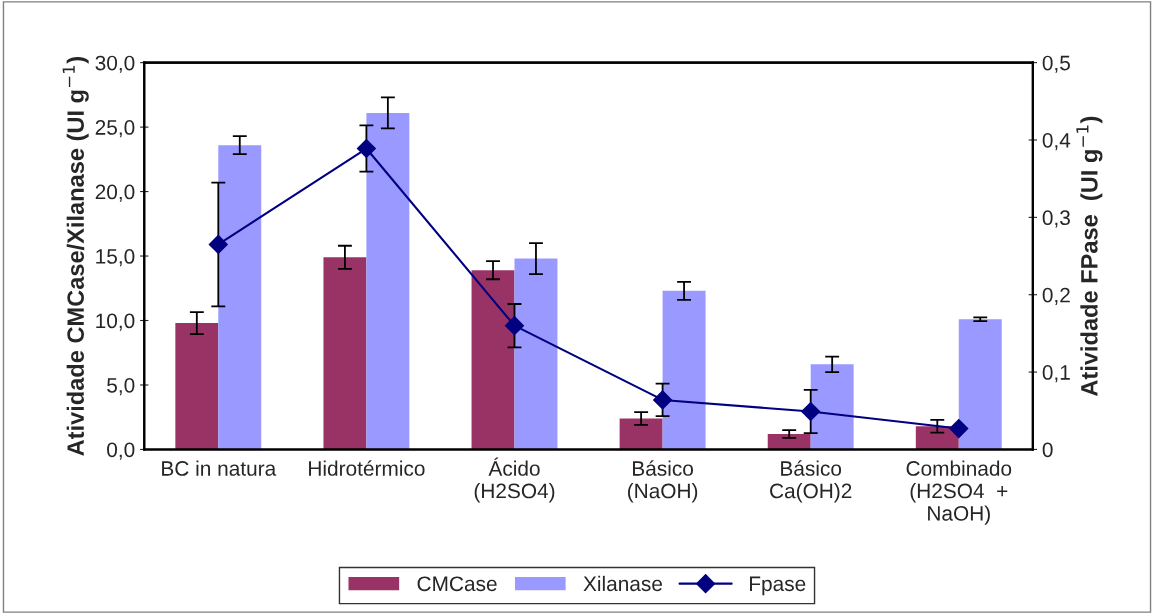  Describe the element at coordinates (457, 584) in the screenshot. I see `legend-label: CMCase` at that location.